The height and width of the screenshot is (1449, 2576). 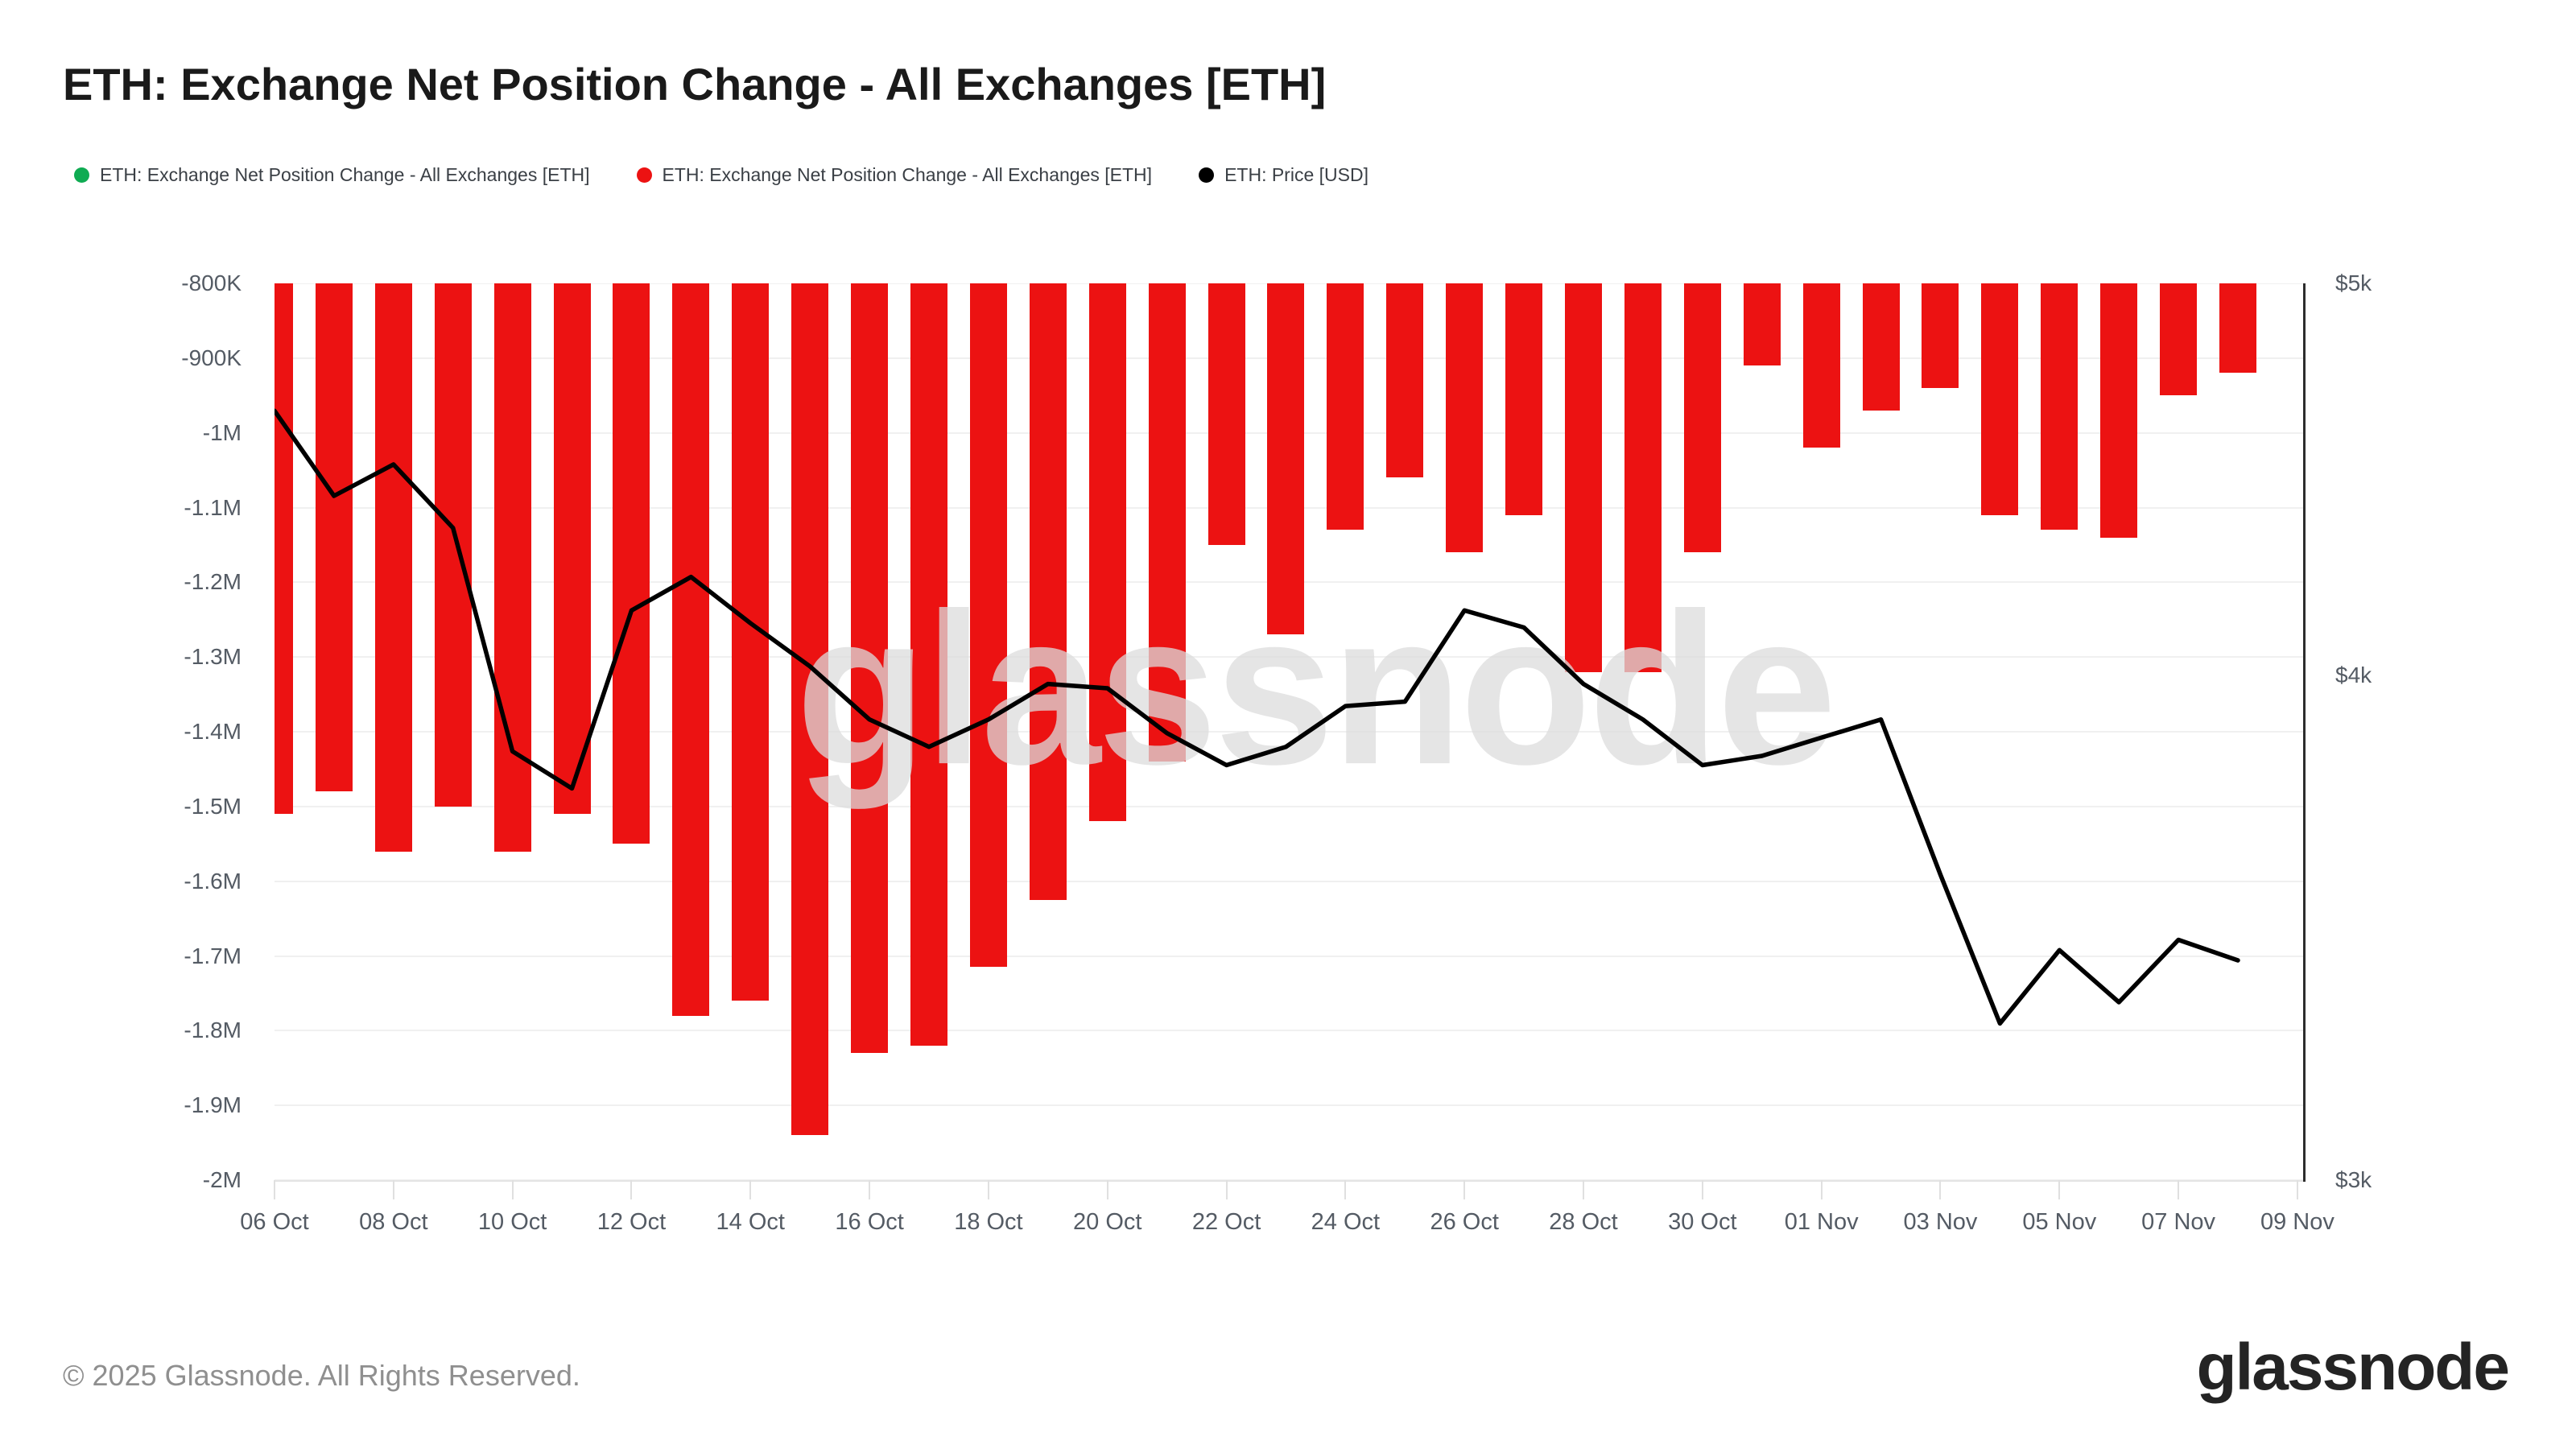 I want to click on x-axis-tick-label: 07 Nov, so click(x=2178, y=1222).